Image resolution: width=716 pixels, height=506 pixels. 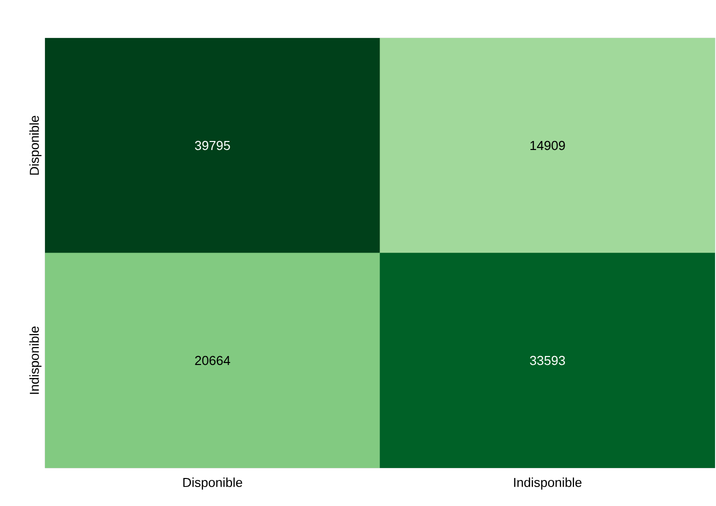 What do you see at coordinates (212, 145) in the screenshot?
I see `data-label: 39795` at bounding box center [212, 145].